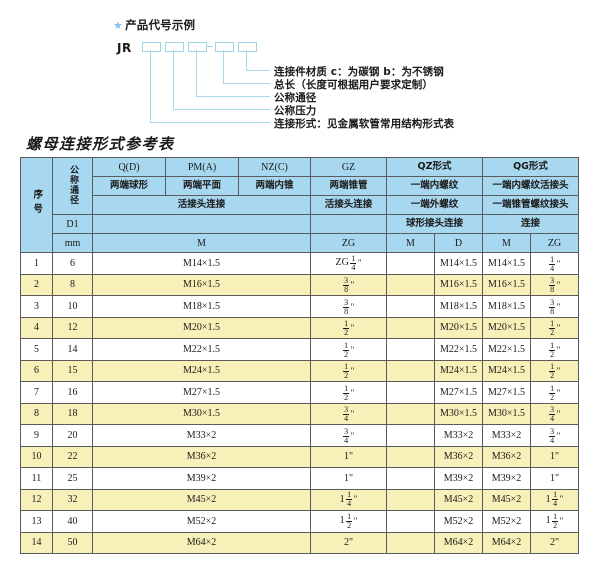 The width and height of the screenshot is (600, 567). What do you see at coordinates (118, 25) in the screenshot?
I see `star-icon: ★` at bounding box center [118, 25].